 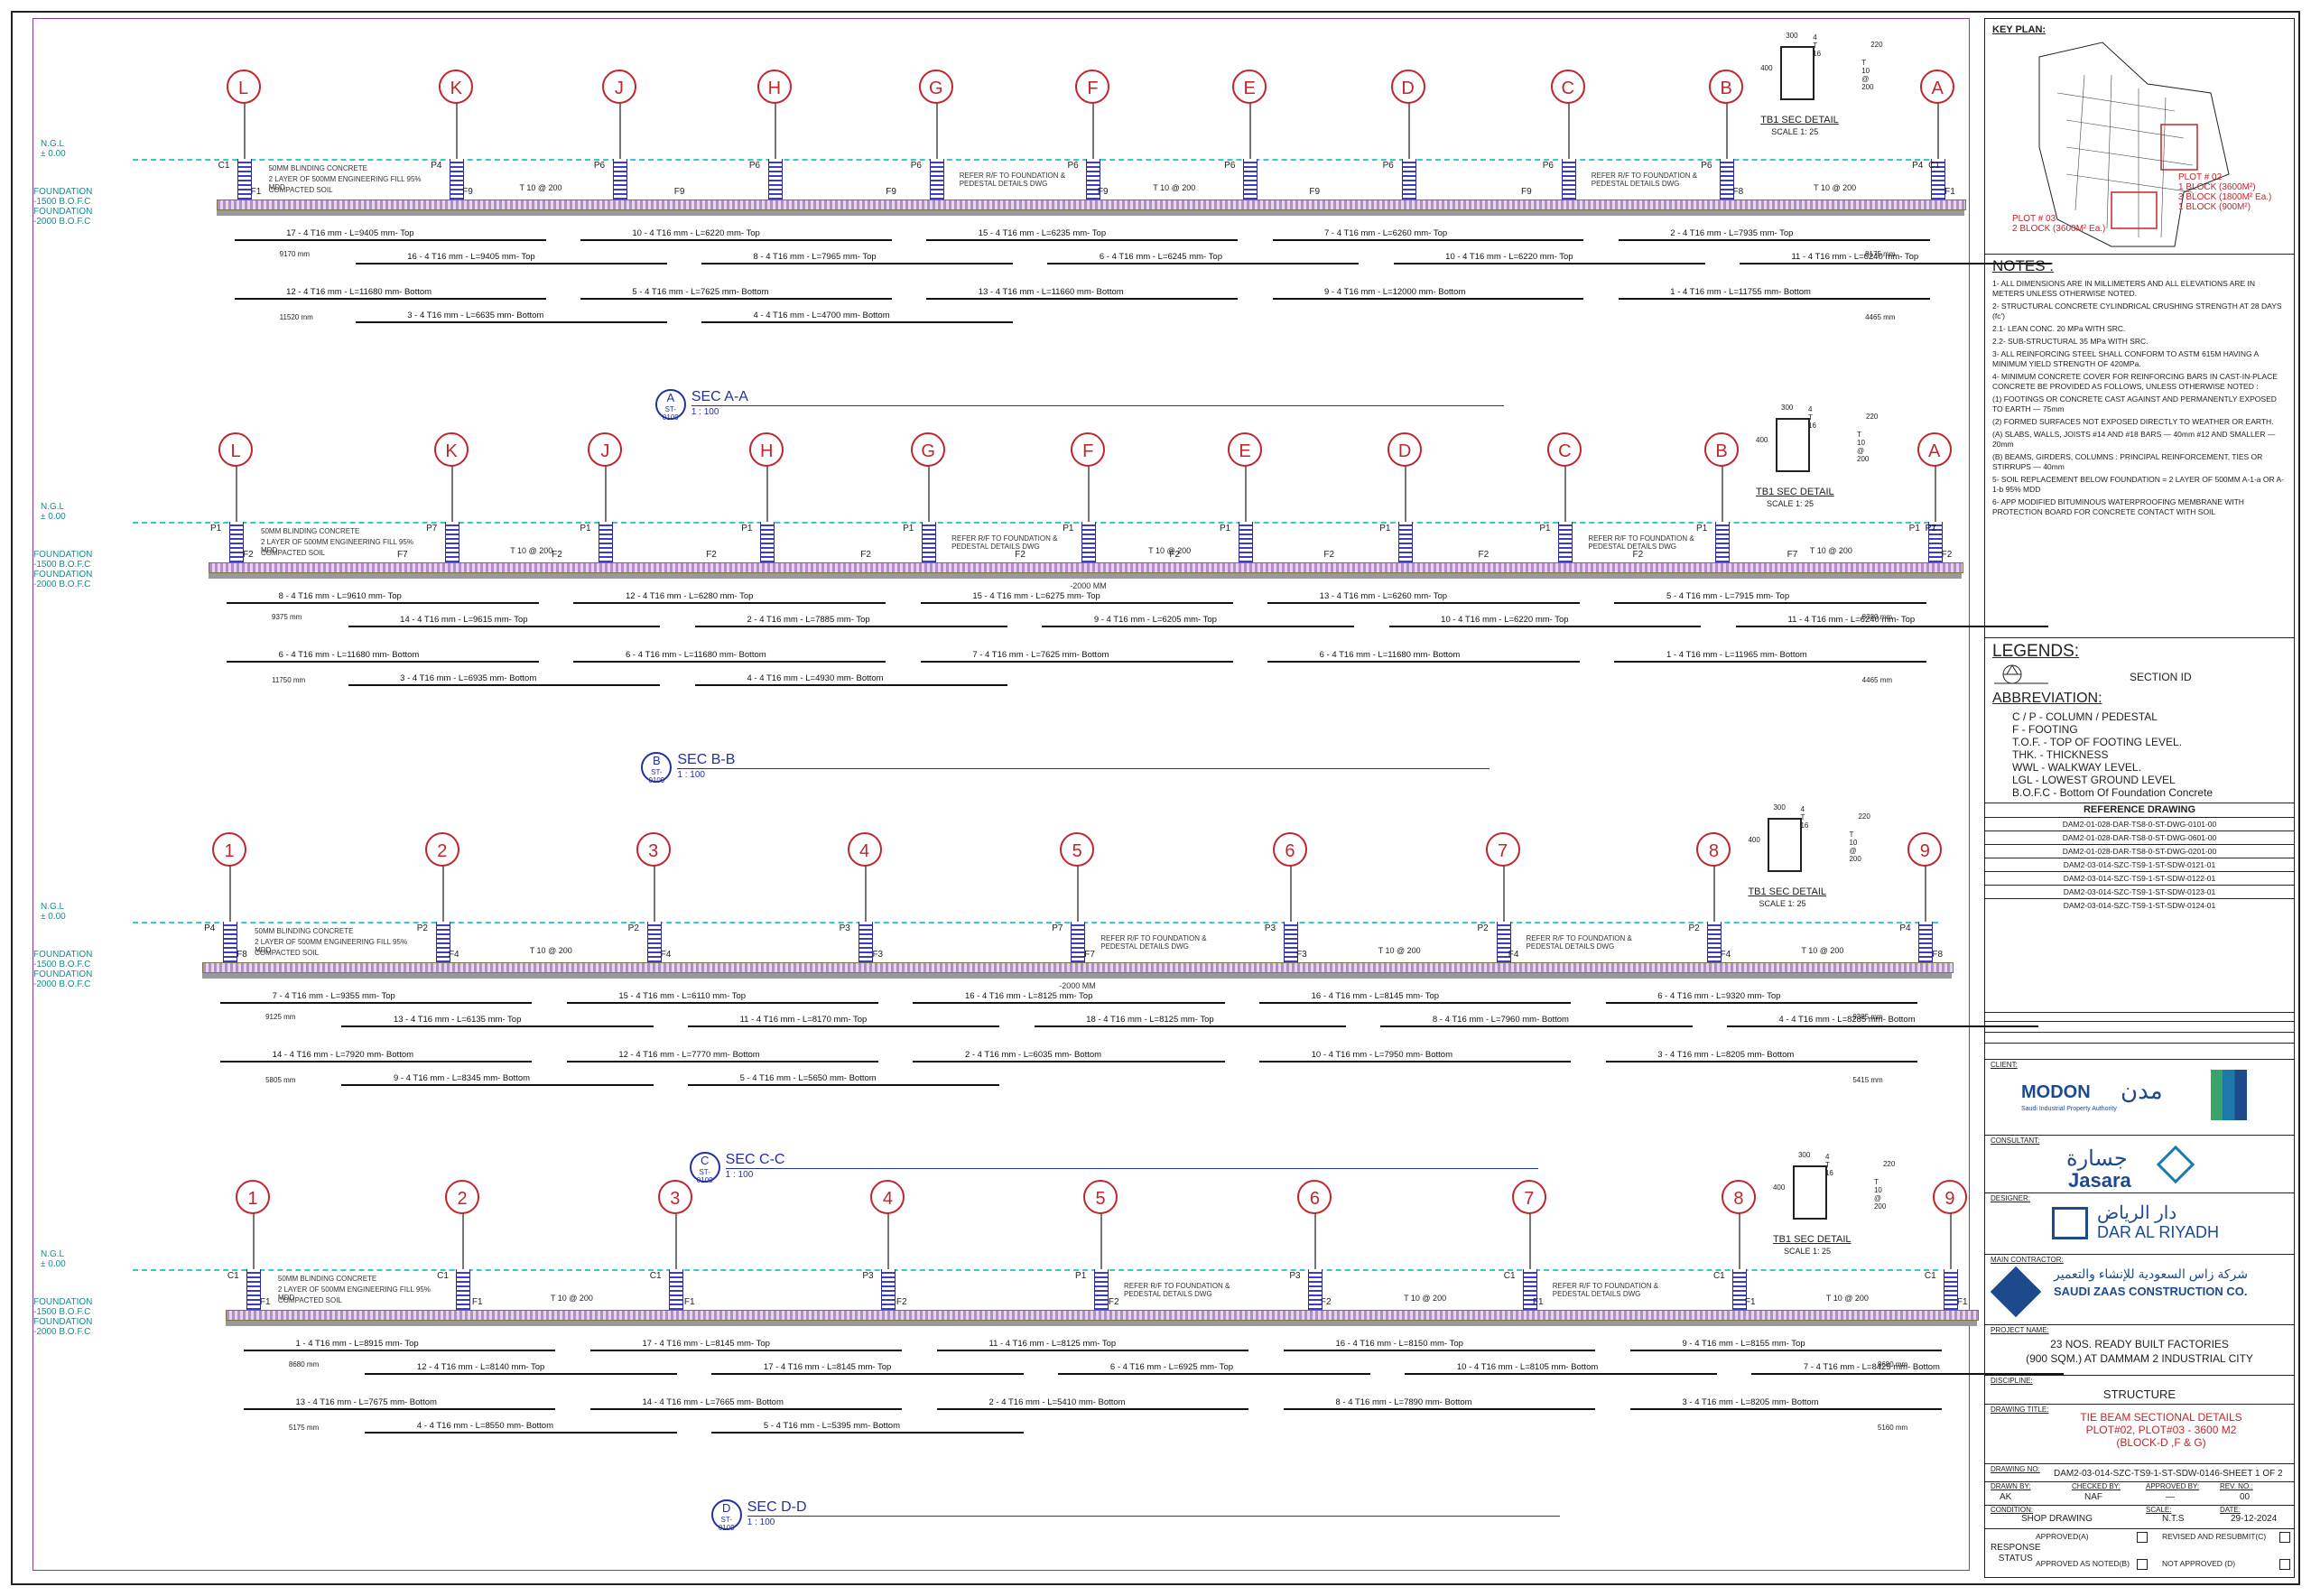 What do you see at coordinates (704, 1168) in the screenshot?
I see `section-id-circle: C ST-0109` at bounding box center [704, 1168].